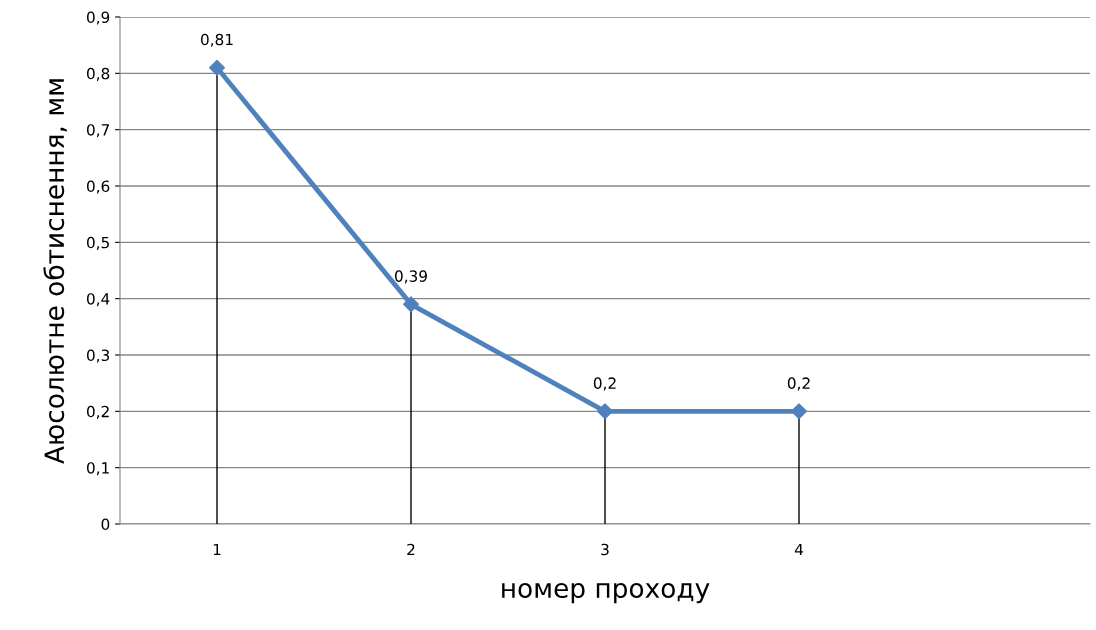  I want to click on x-tick-label: 3, so click(605, 549).